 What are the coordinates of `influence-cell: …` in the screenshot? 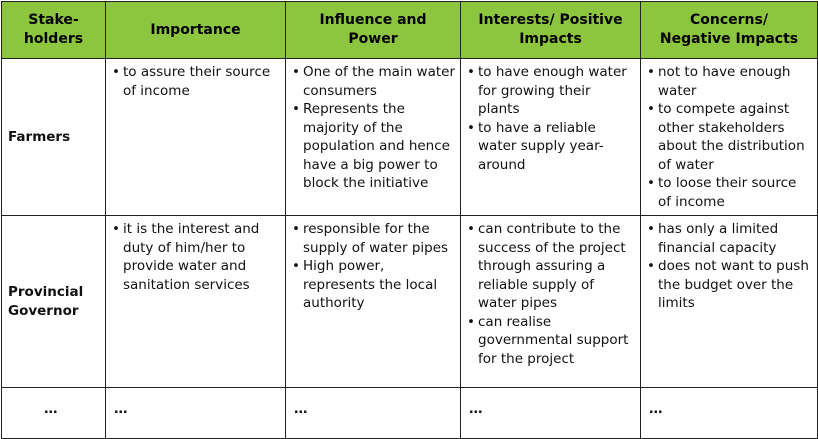 It's located at (373, 413).